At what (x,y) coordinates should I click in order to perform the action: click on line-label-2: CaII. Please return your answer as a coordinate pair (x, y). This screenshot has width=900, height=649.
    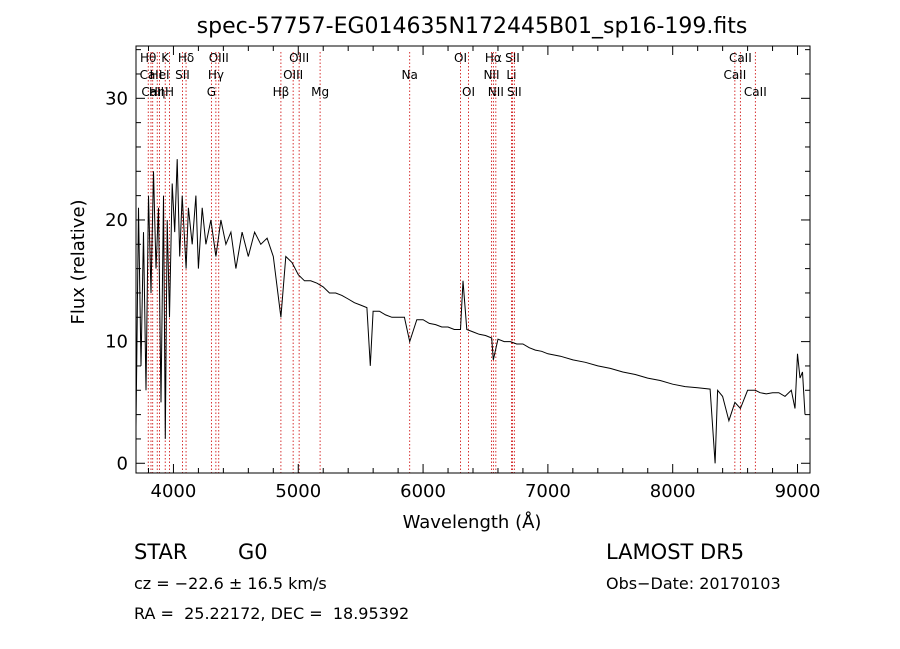
    Looking at the image, I should click on (152, 92).